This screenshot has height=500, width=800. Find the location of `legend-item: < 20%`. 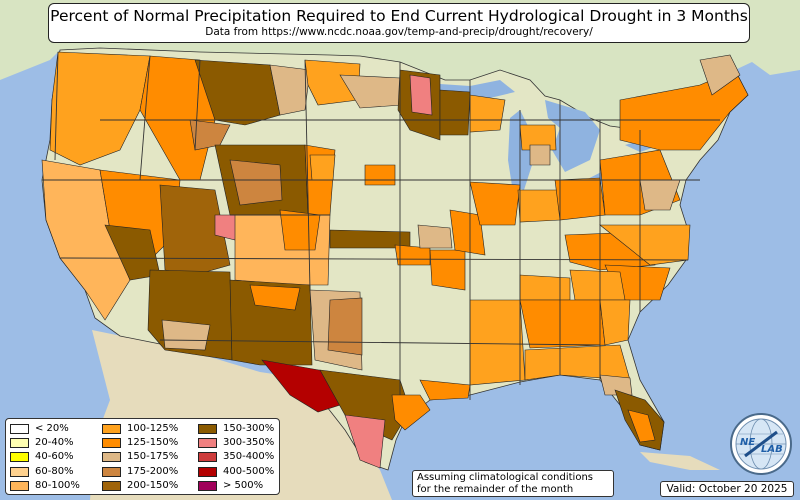

legend-item: < 20% is located at coordinates (56, 429).